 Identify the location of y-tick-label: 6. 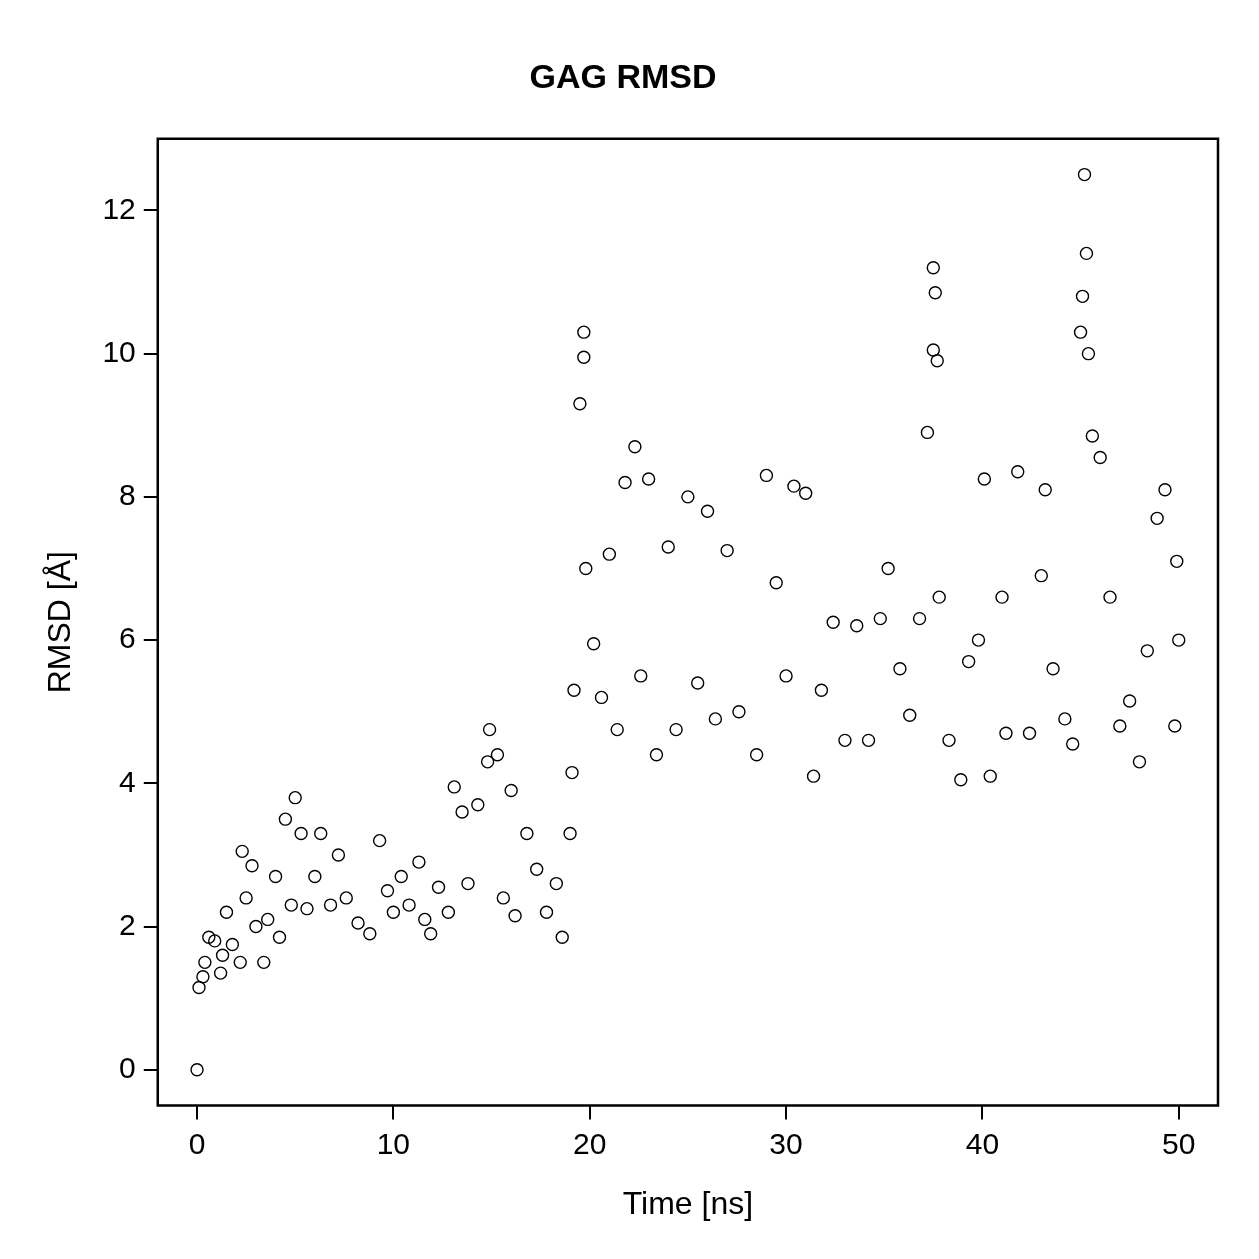
(127, 638).